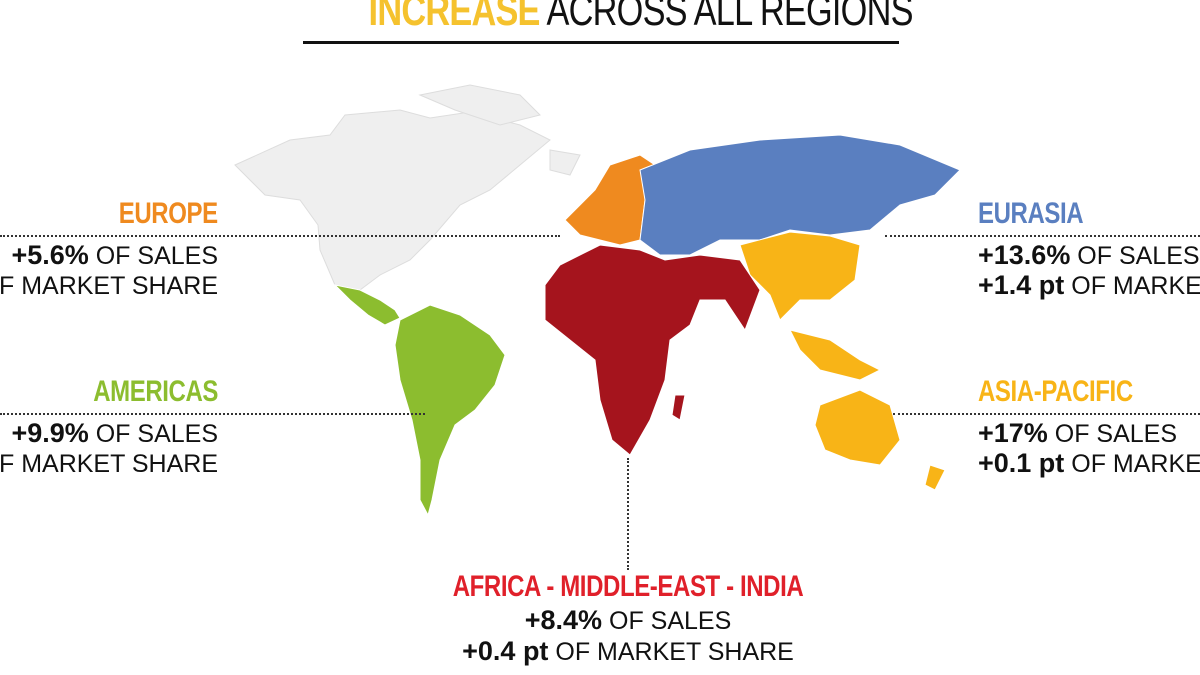 This screenshot has width=1200, height=675. Describe the element at coordinates (1046, 414) in the screenshot. I see `asia-pacific-leader-line` at that location.